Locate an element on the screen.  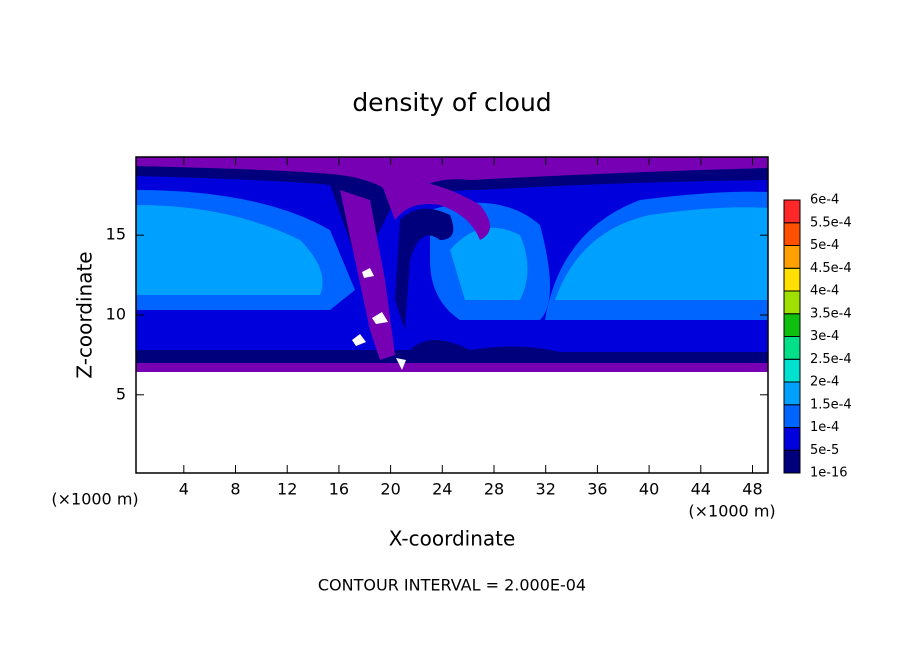
colorbar-label: 3.5e-4 is located at coordinates (831, 313).